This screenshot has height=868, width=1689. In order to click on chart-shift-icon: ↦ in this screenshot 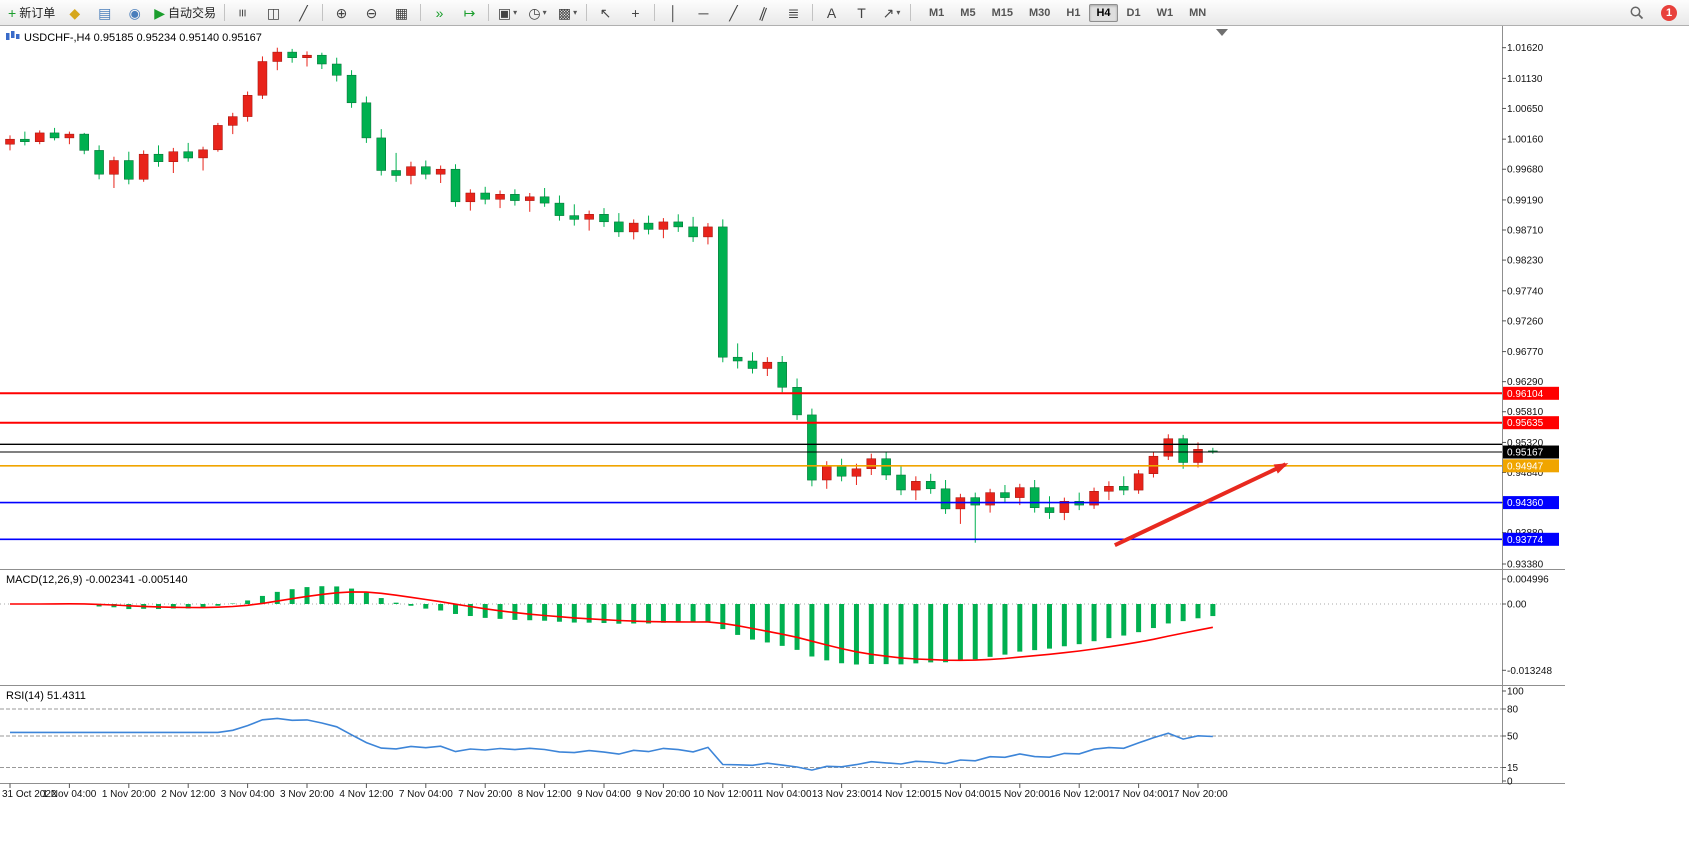, I will do `click(469, 12)`.